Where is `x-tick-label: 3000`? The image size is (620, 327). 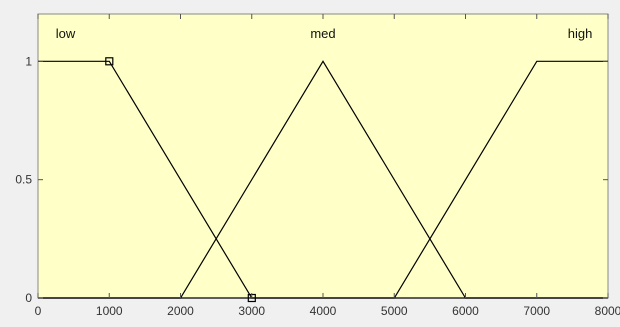
x-tick-label: 3000 is located at coordinates (251, 311).